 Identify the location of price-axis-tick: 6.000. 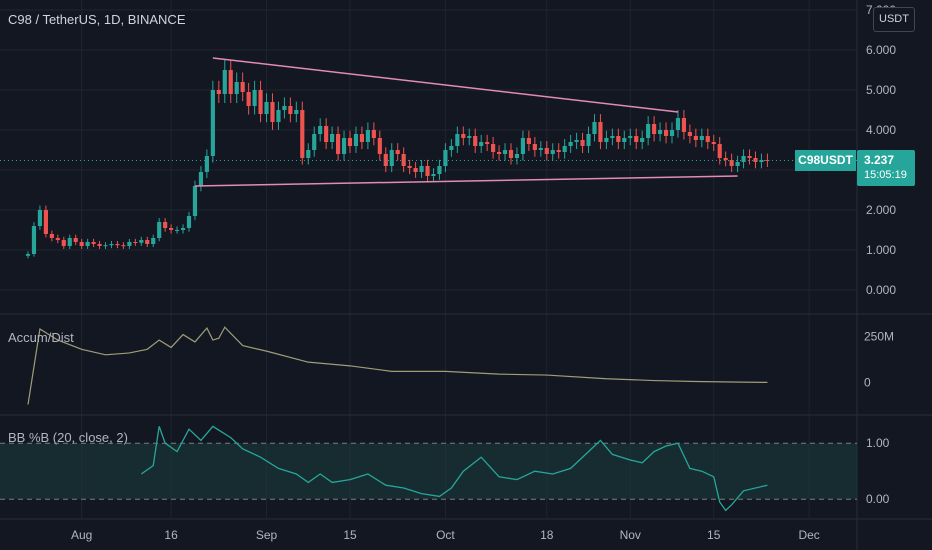
(881, 50).